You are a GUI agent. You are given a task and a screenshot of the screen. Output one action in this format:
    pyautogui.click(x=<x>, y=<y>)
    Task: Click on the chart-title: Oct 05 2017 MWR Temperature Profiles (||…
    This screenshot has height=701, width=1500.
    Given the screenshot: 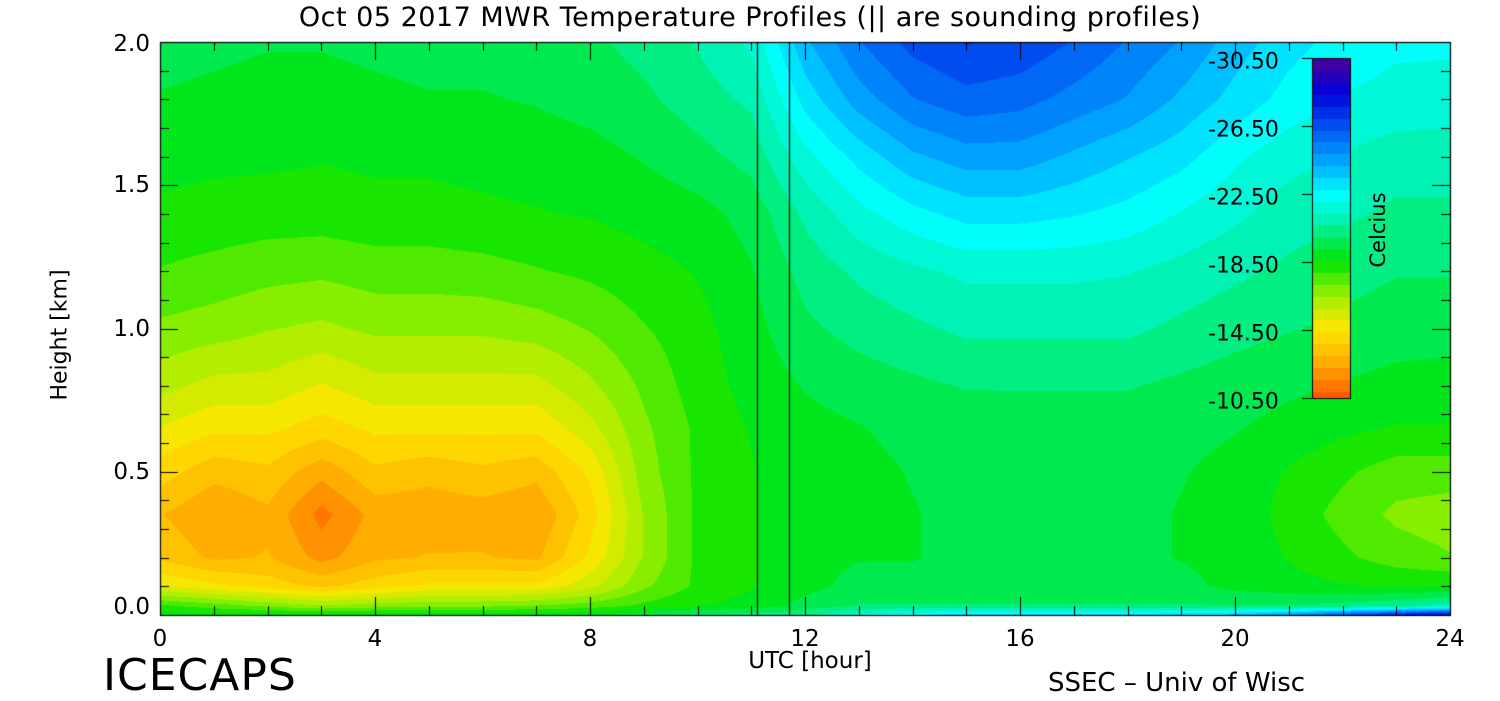 What is the action you would take?
    pyautogui.click(x=750, y=17)
    